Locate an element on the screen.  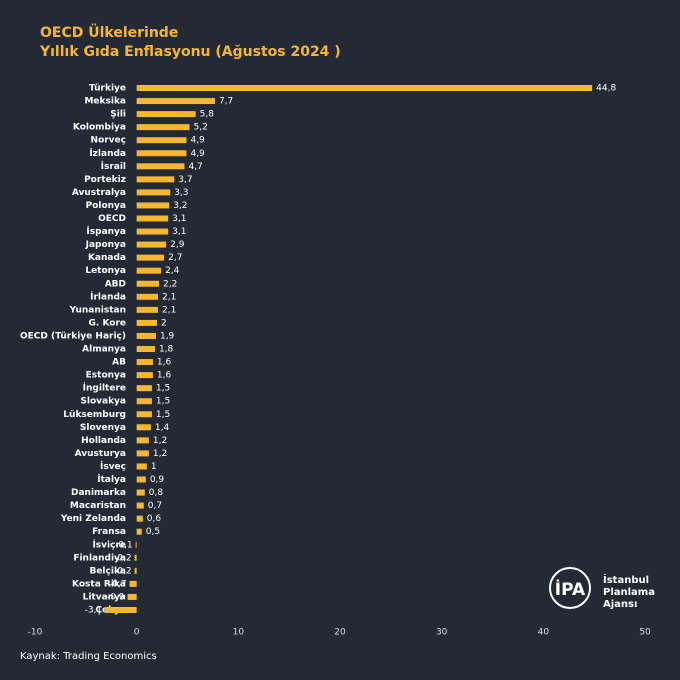
category-label: ABD is located at coordinates (115, 284).